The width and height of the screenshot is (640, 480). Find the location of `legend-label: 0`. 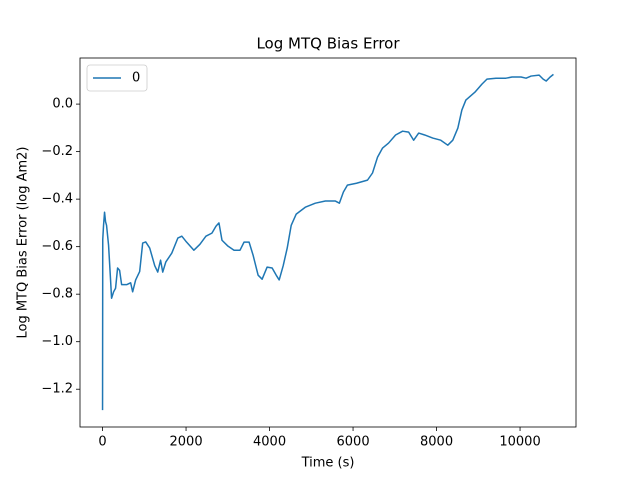

legend-label: 0 is located at coordinates (136, 78).